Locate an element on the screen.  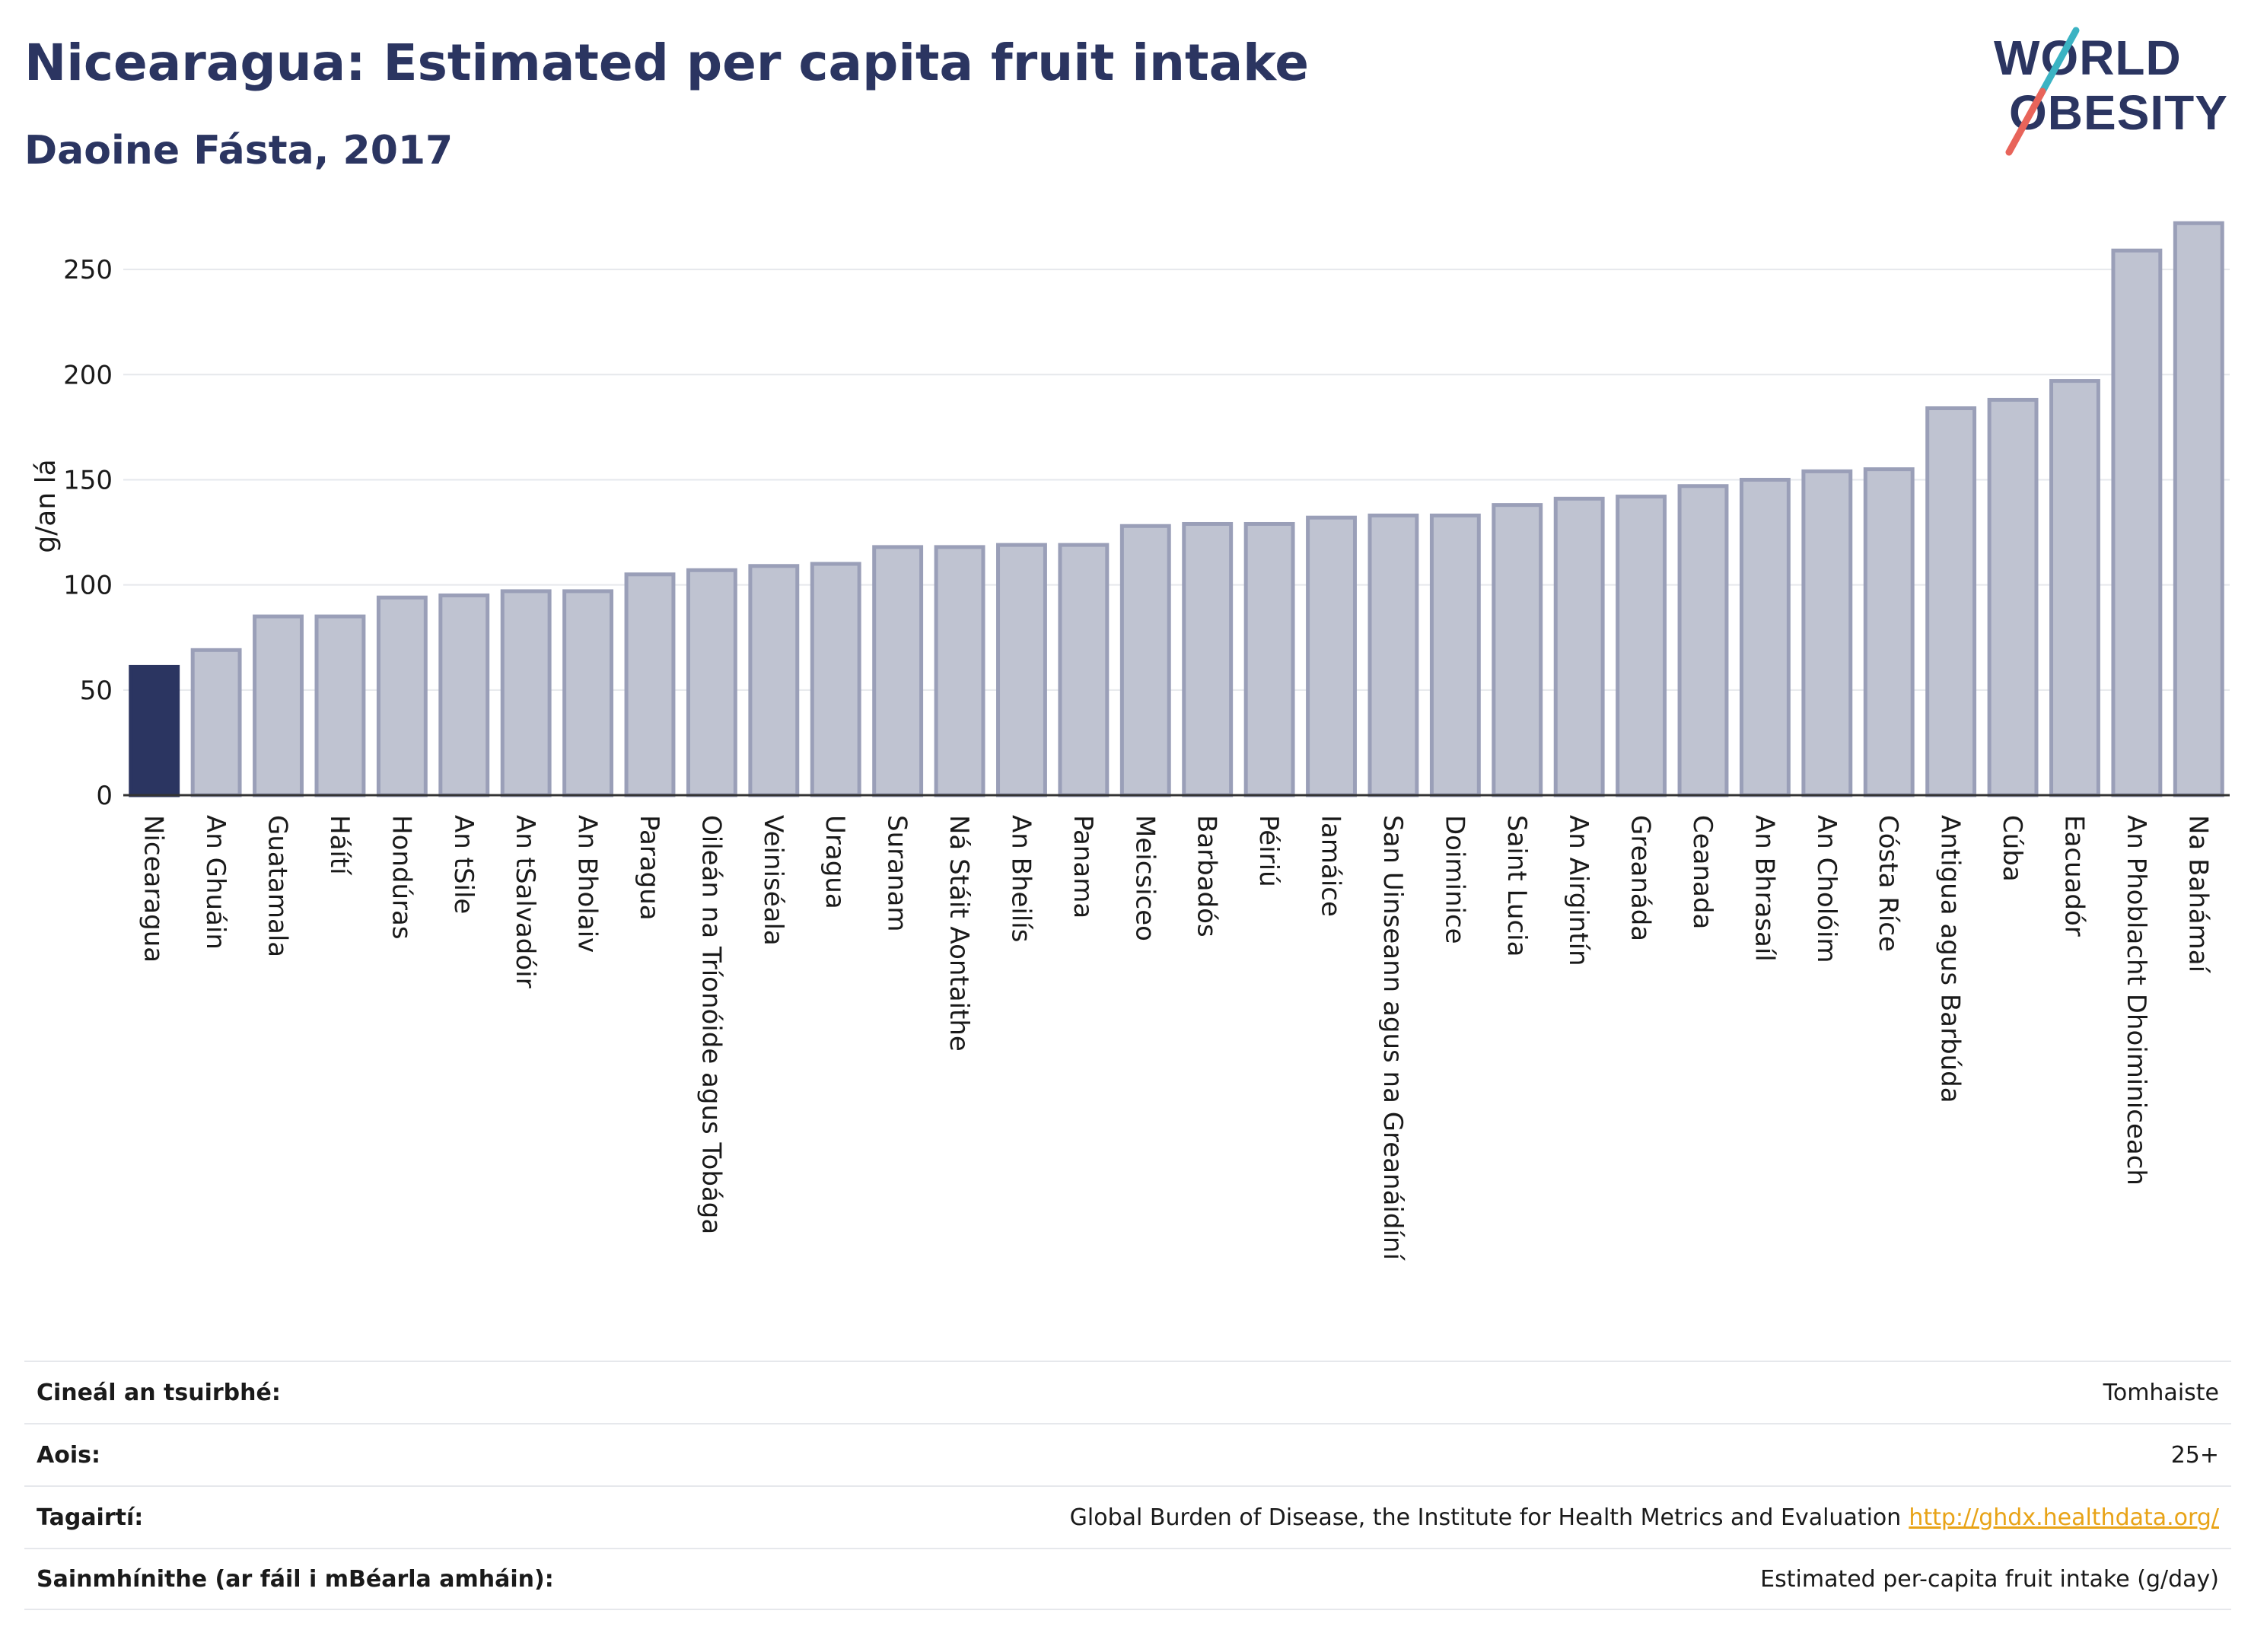
x-tick-label: An Bhrasaíl is located at coordinates (1764, 888).